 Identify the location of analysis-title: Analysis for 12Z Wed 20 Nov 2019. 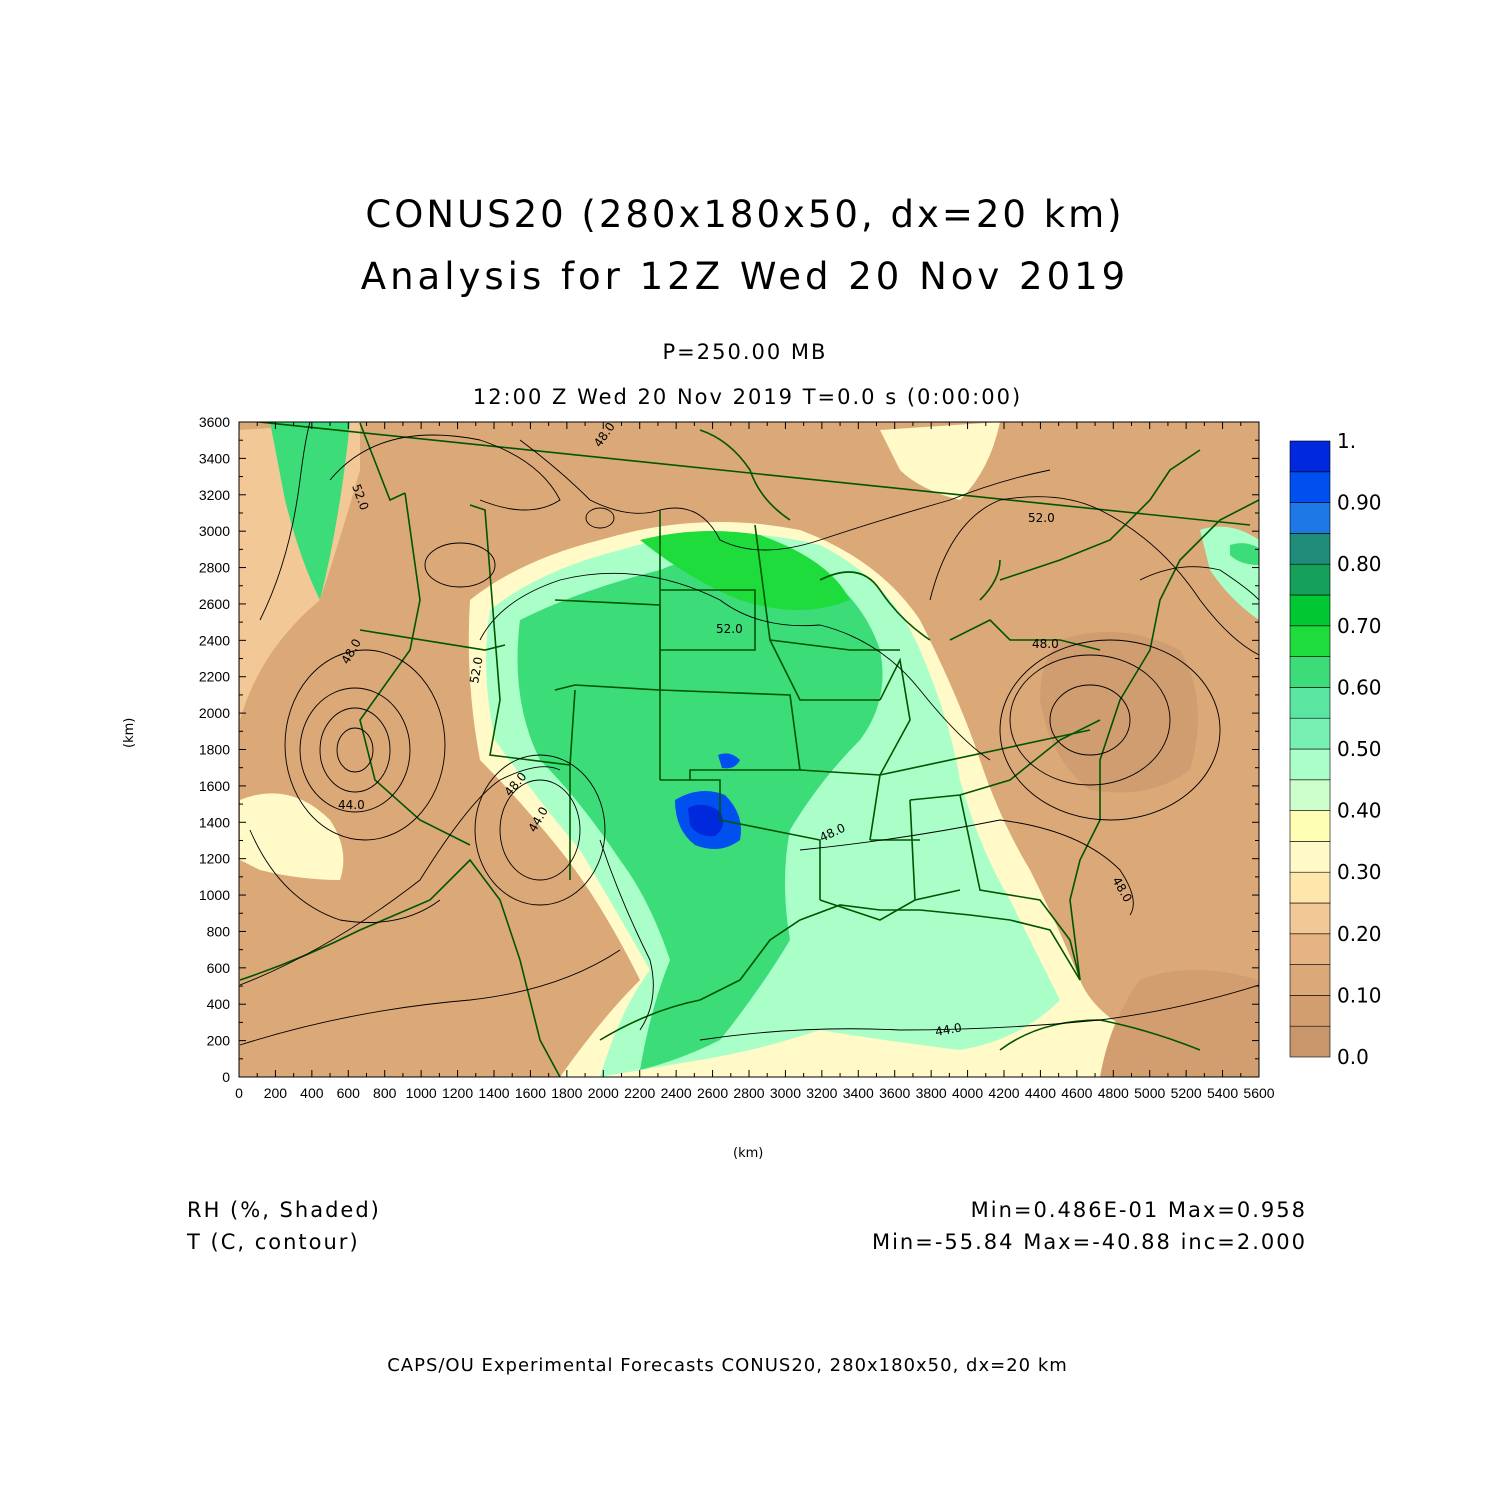
(745, 276).